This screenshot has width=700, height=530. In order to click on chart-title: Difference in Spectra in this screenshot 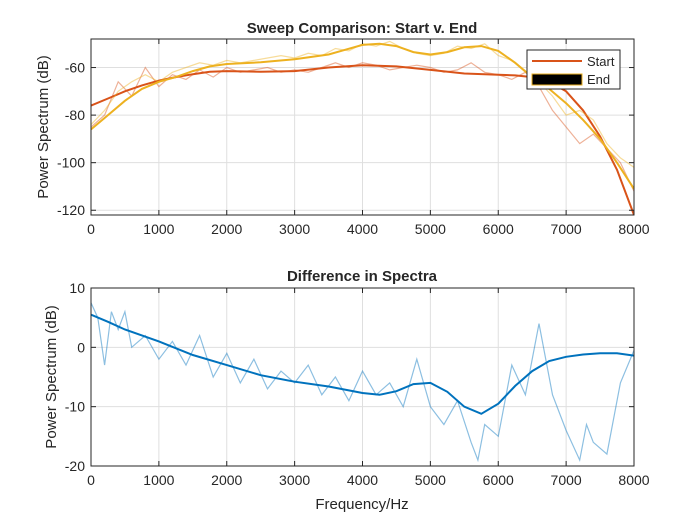, I will do `click(362, 276)`.